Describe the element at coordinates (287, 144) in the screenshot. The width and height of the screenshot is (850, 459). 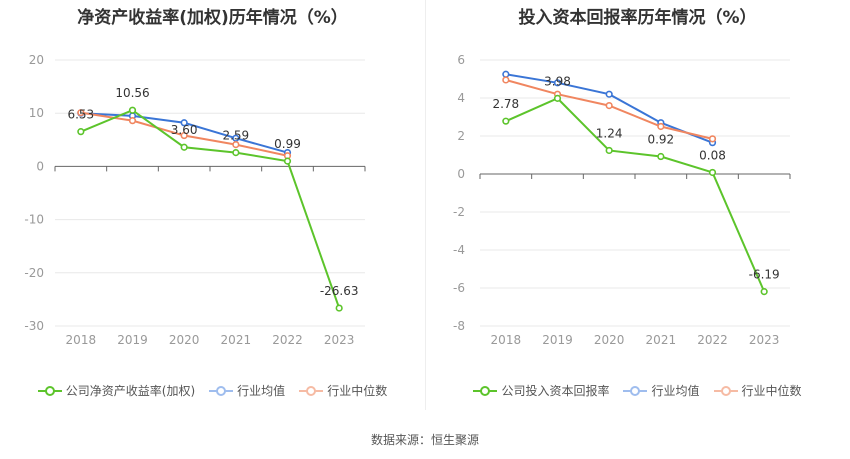
I see `data-label: 0.99` at that location.